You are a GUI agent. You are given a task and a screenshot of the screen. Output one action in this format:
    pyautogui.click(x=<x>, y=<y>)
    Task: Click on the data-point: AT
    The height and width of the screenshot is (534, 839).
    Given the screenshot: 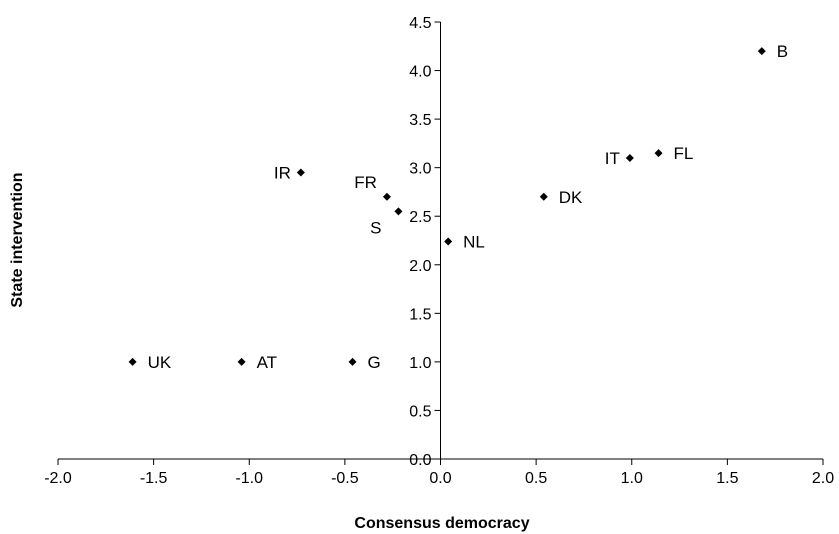 What is the action you would take?
    pyautogui.click(x=257, y=362)
    